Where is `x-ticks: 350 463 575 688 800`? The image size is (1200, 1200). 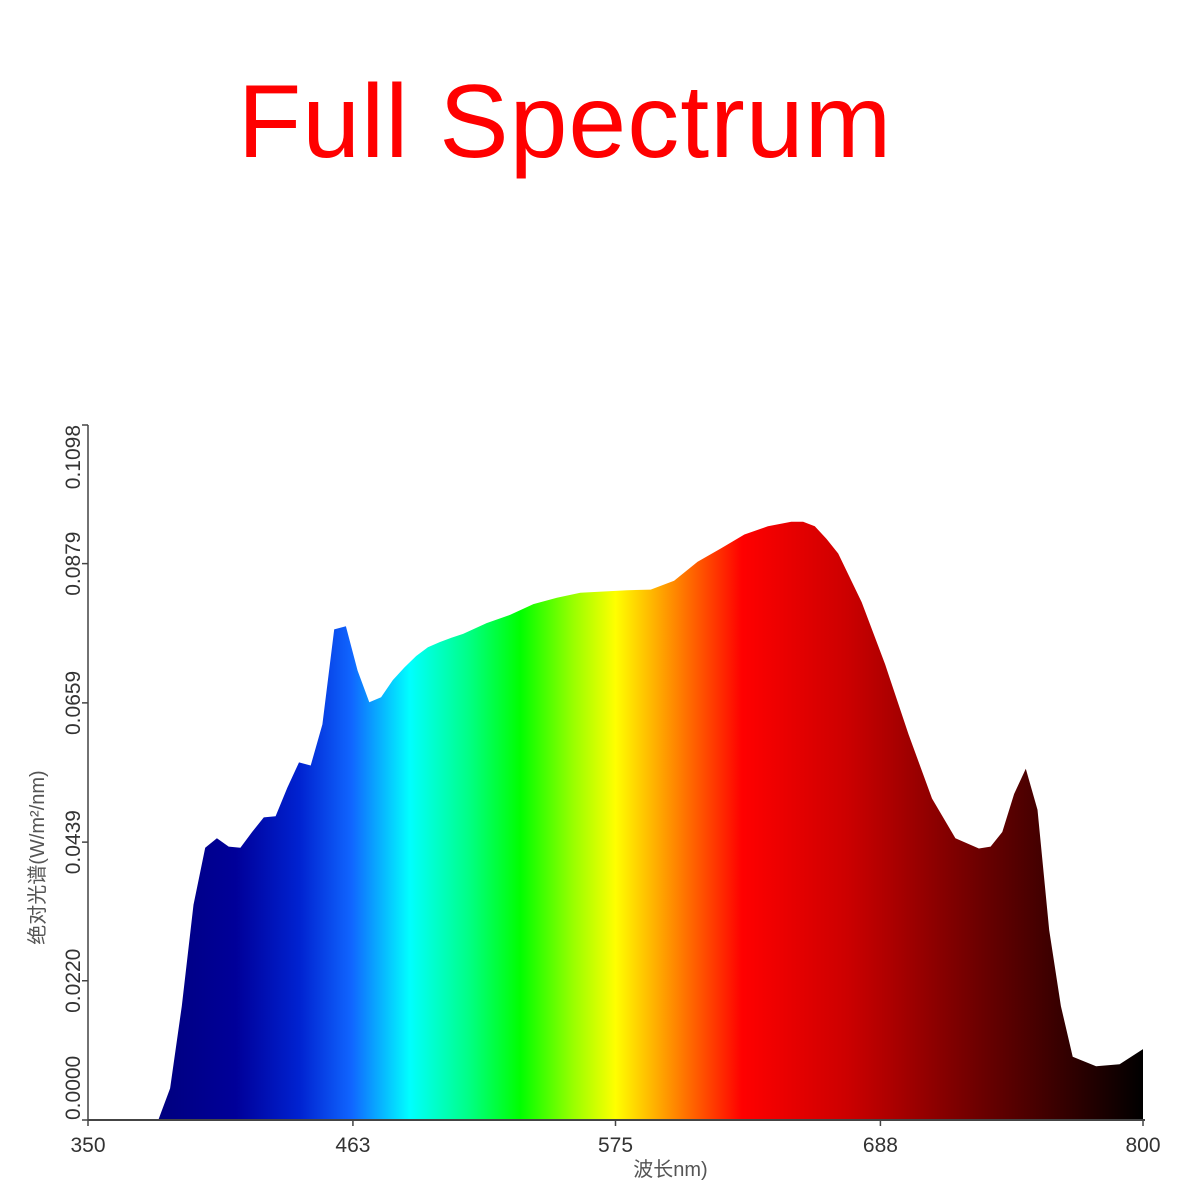
x-ticks: 350 463 575 688 800 is located at coordinates (615, 1138).